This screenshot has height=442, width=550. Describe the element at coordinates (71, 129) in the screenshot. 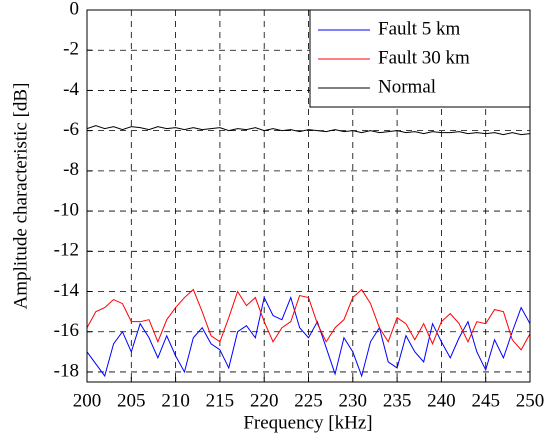

I see `y-tick-label: -6` at that location.